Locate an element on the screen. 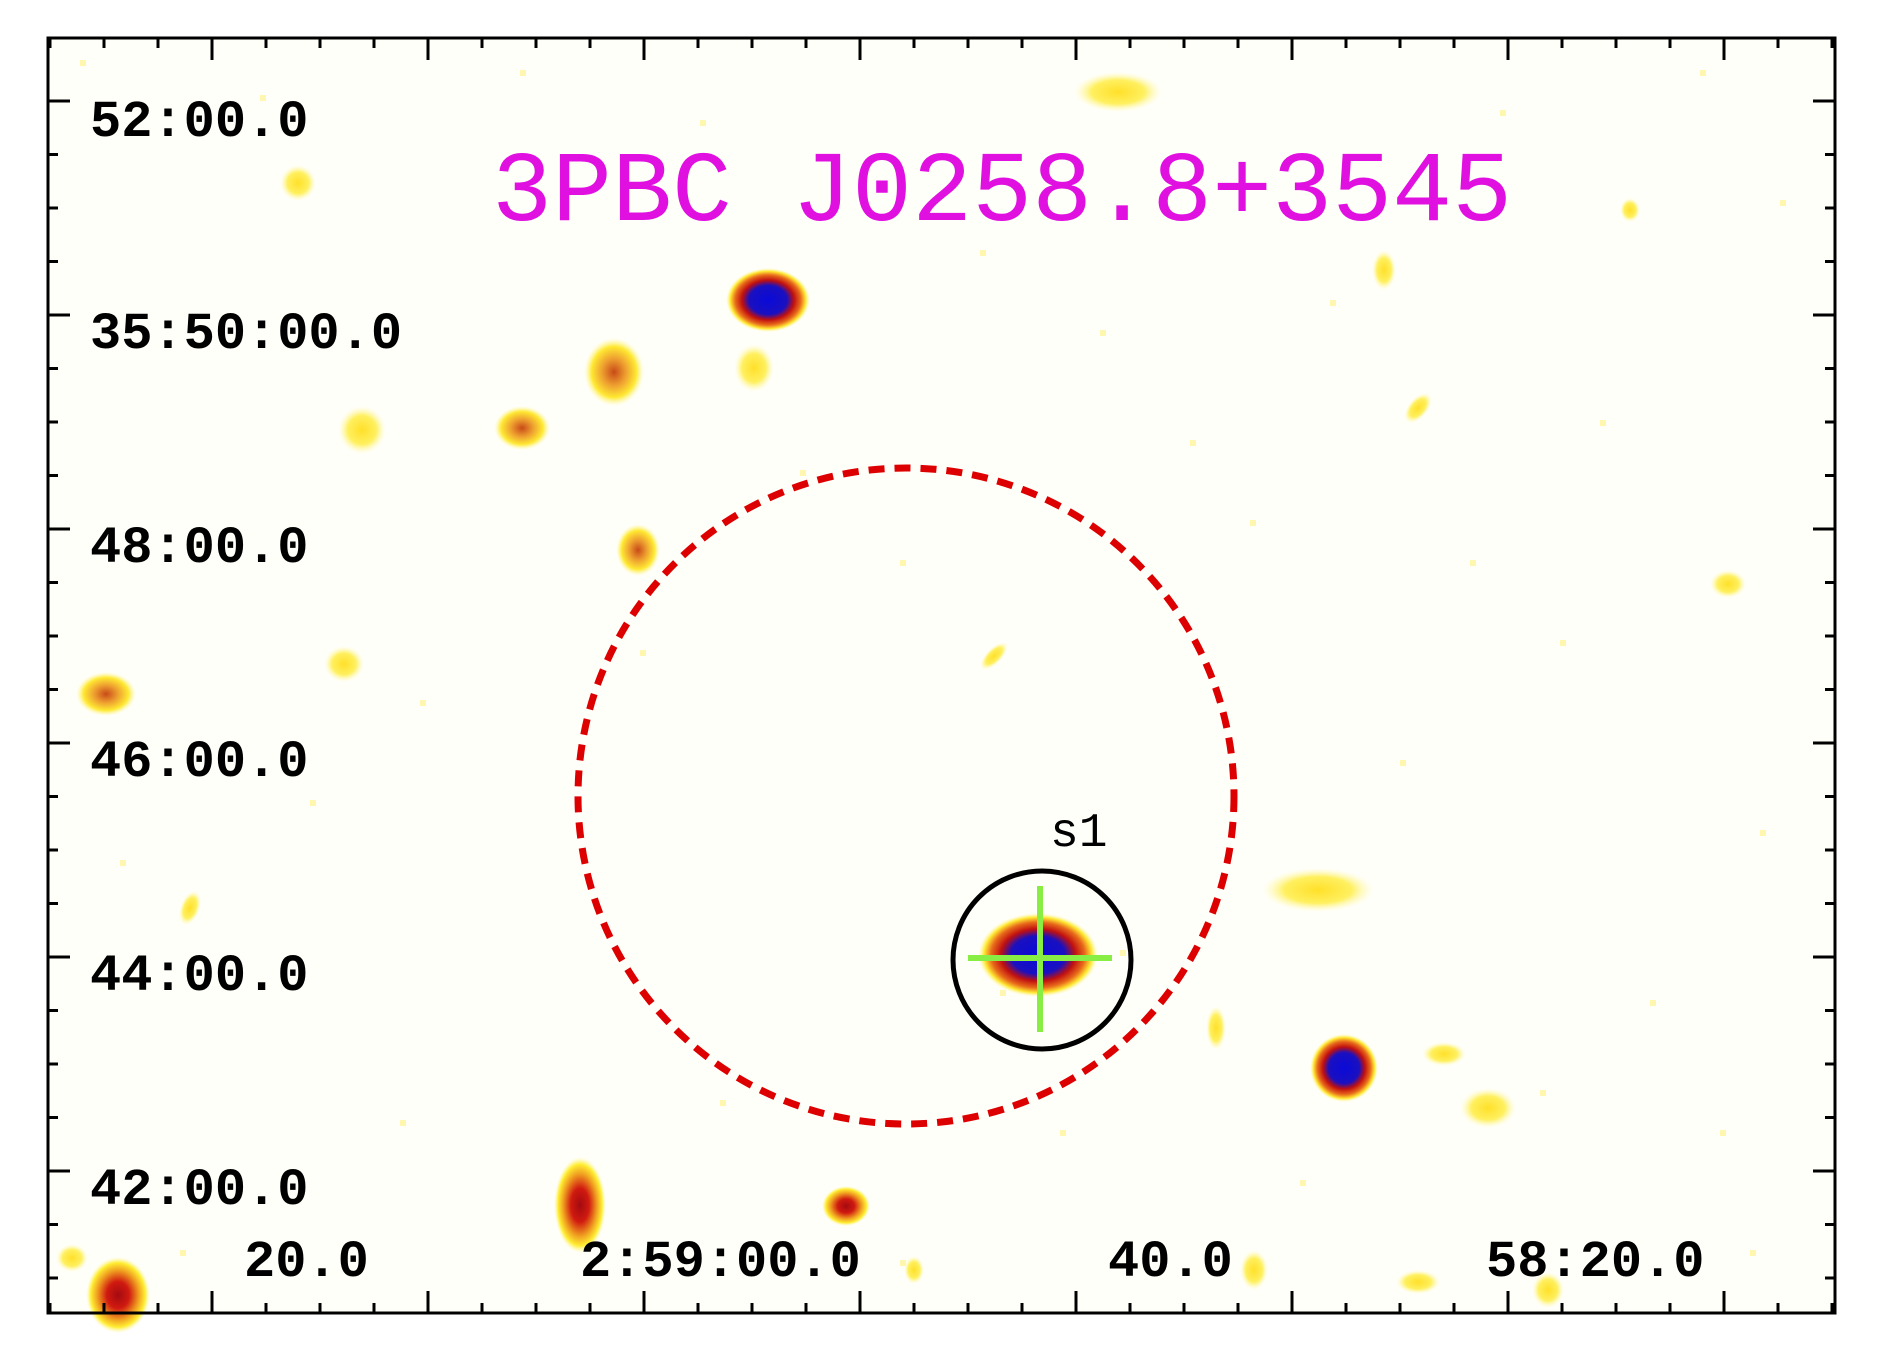  dec-label: 48:00.0 is located at coordinates (199, 548).